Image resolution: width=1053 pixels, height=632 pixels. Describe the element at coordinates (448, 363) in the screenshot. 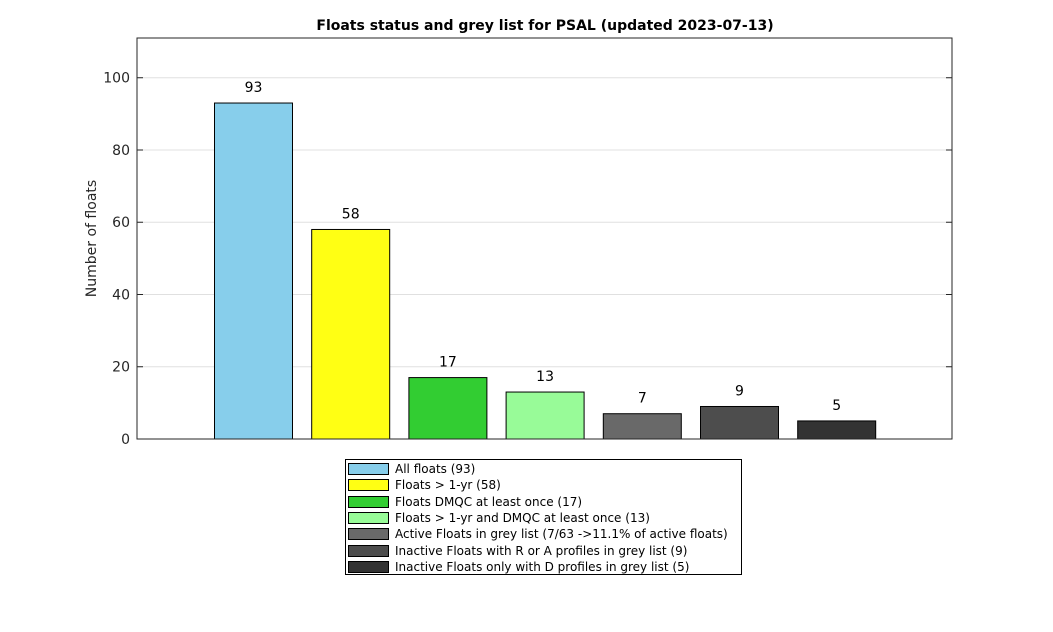

I see `bar-value-label: 17` at that location.